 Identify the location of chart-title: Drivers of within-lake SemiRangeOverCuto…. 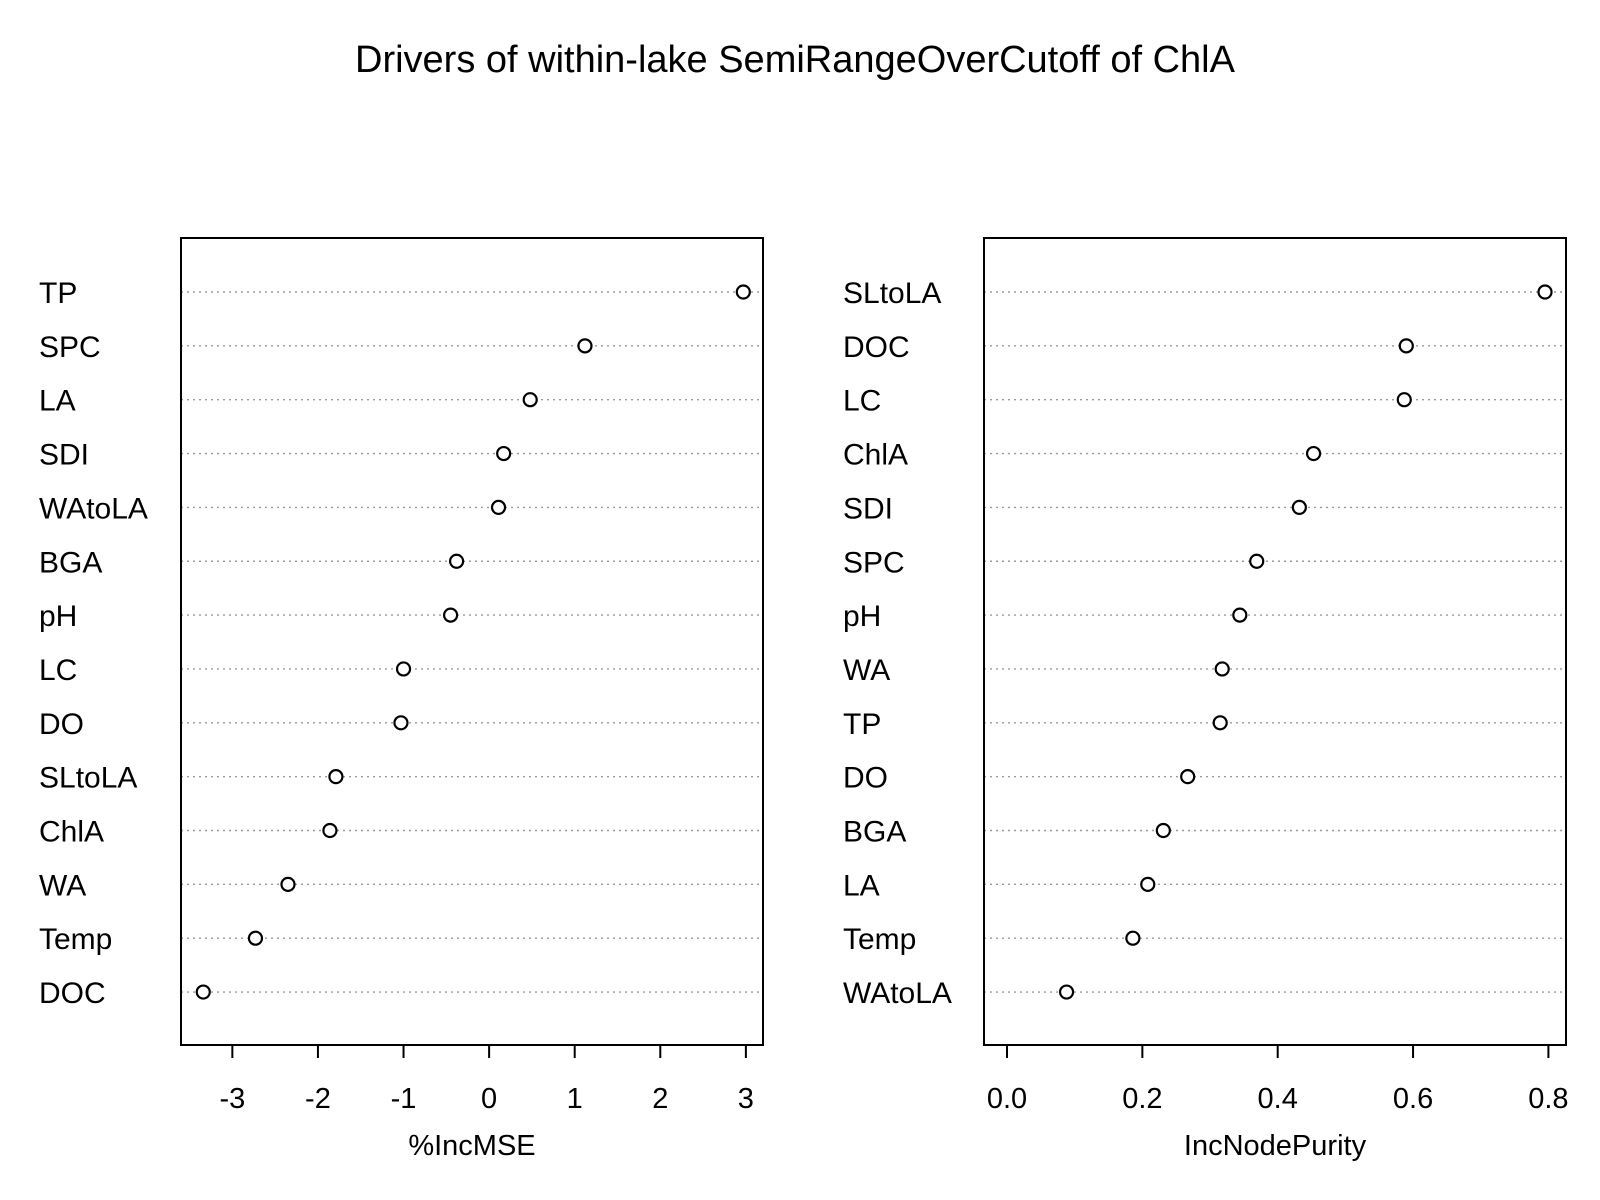
(795, 60).